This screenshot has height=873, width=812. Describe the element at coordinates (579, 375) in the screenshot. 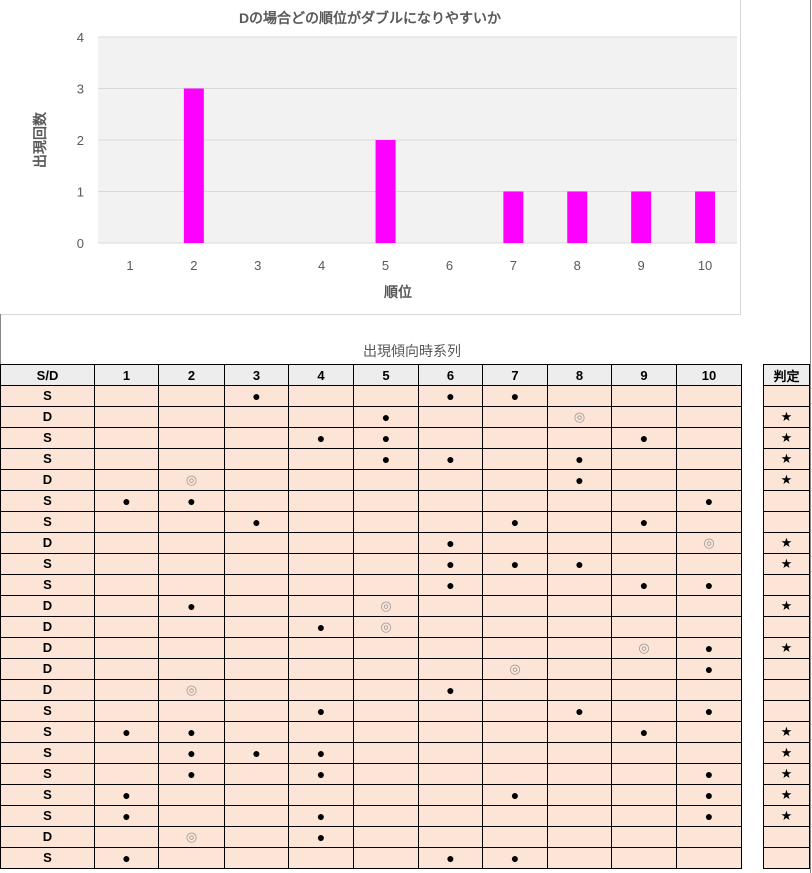

I see `column-header: 8` at that location.